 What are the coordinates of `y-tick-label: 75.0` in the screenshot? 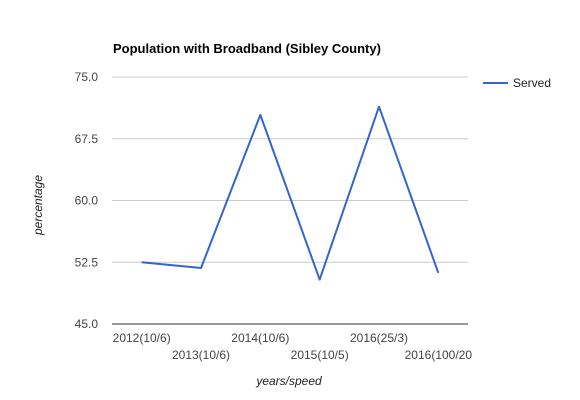 It's located at (87, 77).